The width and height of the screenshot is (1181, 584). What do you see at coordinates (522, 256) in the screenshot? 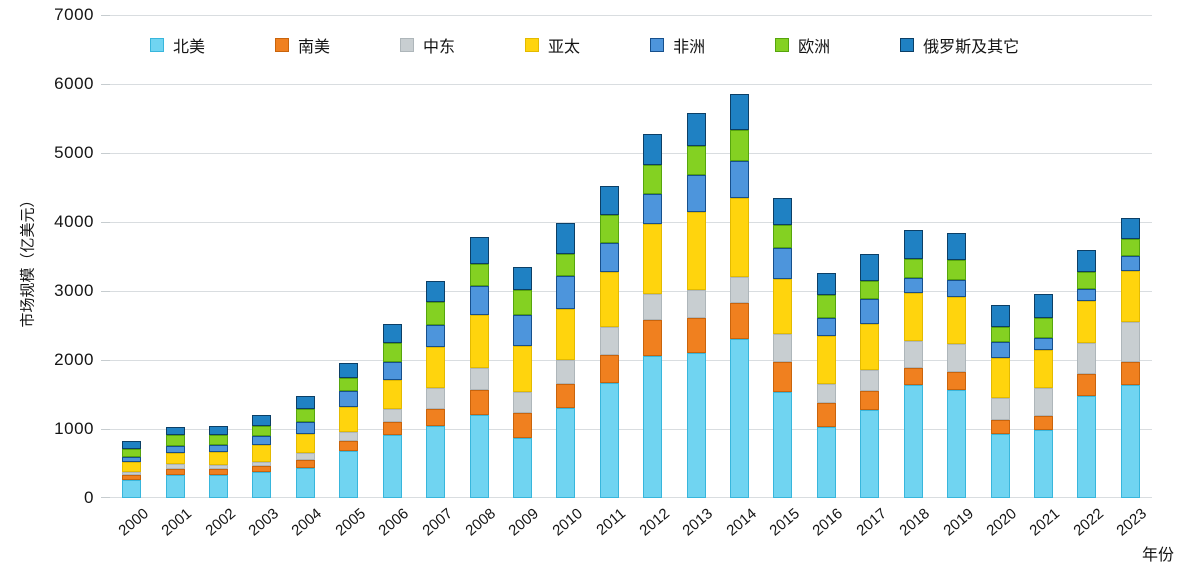
I see `bar-slot-2009` at bounding box center [522, 256].